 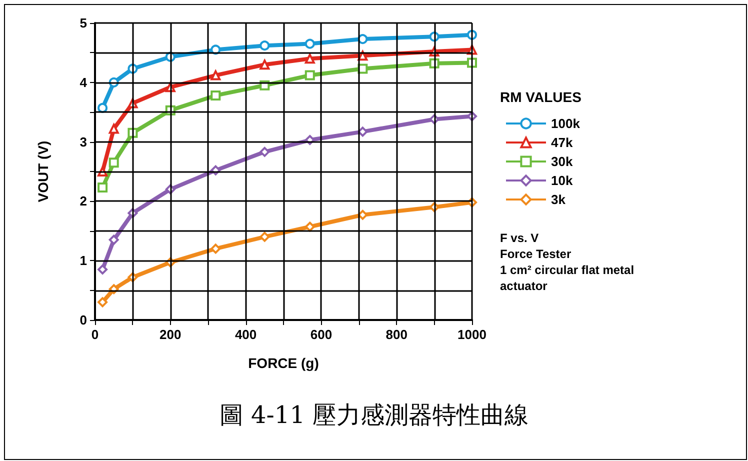 I want to click on legend-label: 47k, so click(x=562, y=142).